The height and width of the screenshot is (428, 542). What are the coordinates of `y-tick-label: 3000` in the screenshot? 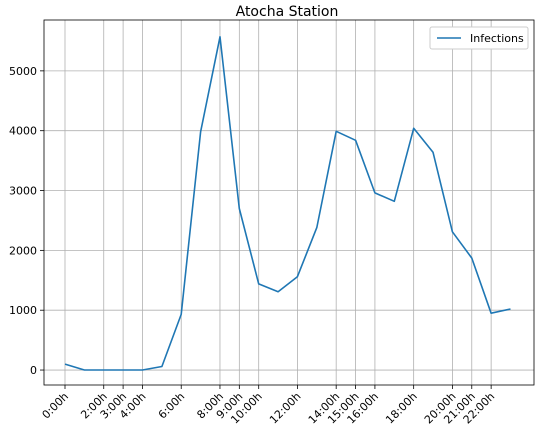 It's located at (23, 191).